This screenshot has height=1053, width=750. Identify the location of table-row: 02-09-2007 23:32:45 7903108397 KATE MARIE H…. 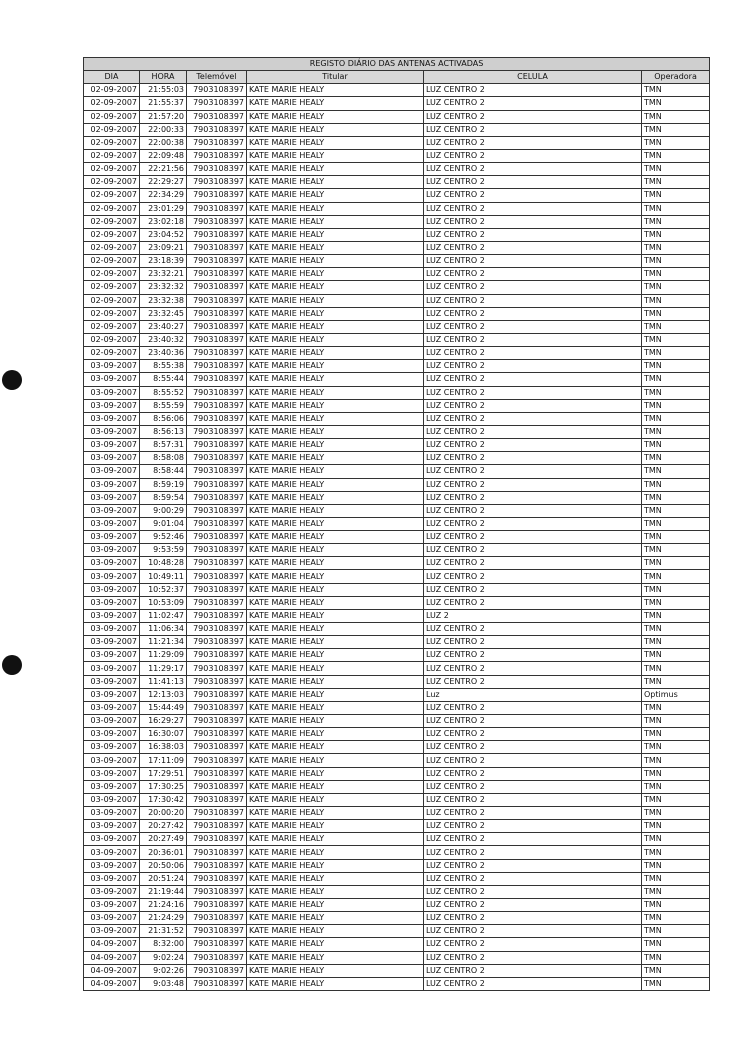
(397, 313).